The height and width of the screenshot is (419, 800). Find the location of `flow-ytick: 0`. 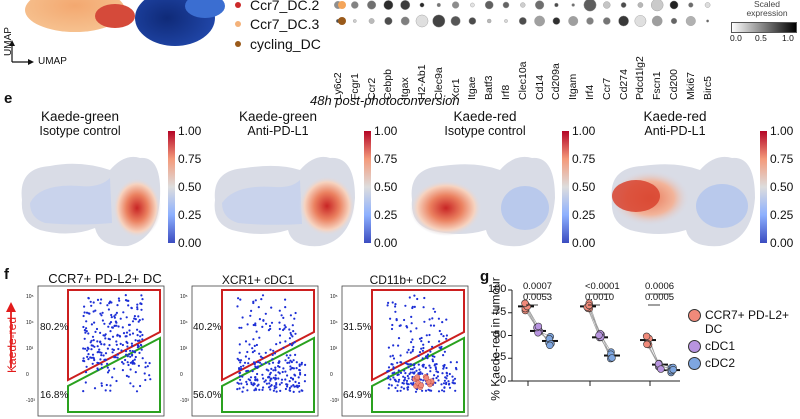

flow-ytick: 0 is located at coordinates (331, 375).